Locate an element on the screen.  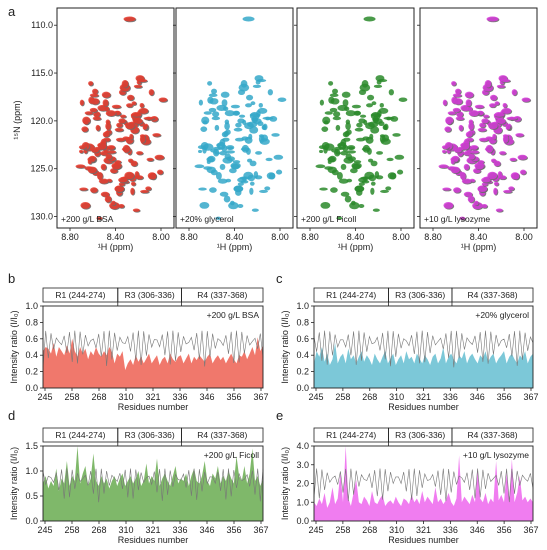
nmr-ylabel: ¹⁵N (ppm) is located at coordinates (17, 119).